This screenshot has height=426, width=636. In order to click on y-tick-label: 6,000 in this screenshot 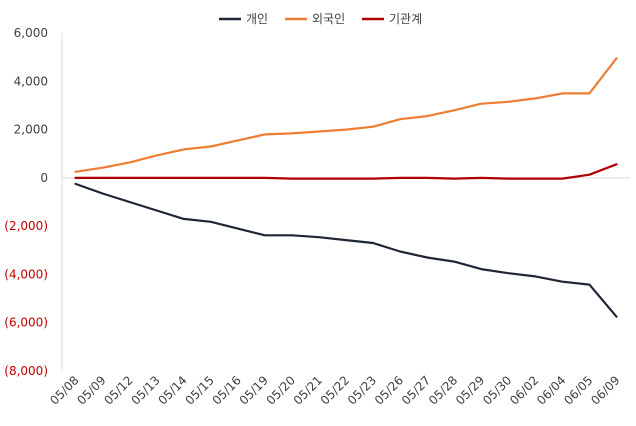, I will do `click(31, 33)`.